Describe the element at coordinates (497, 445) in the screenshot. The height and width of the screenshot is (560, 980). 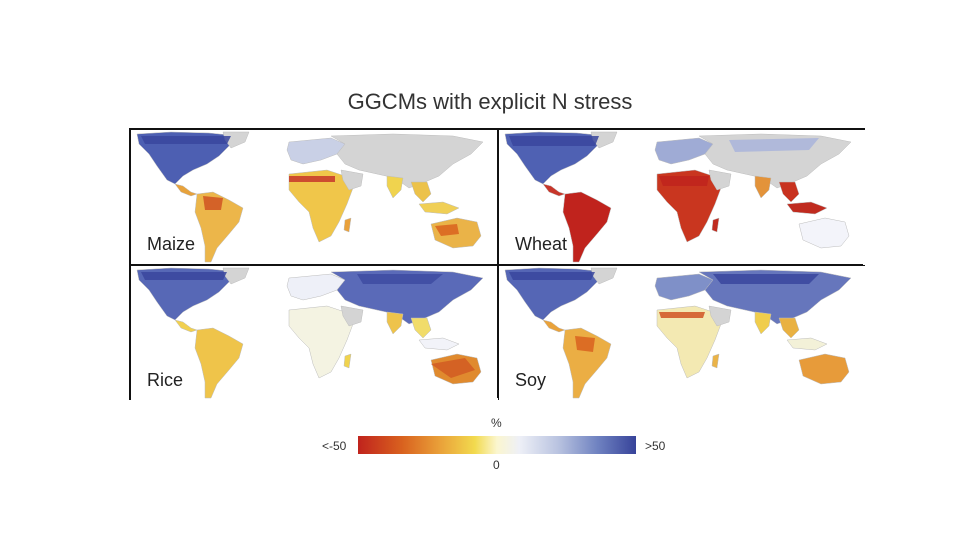
I see `legend-color-bar` at that location.